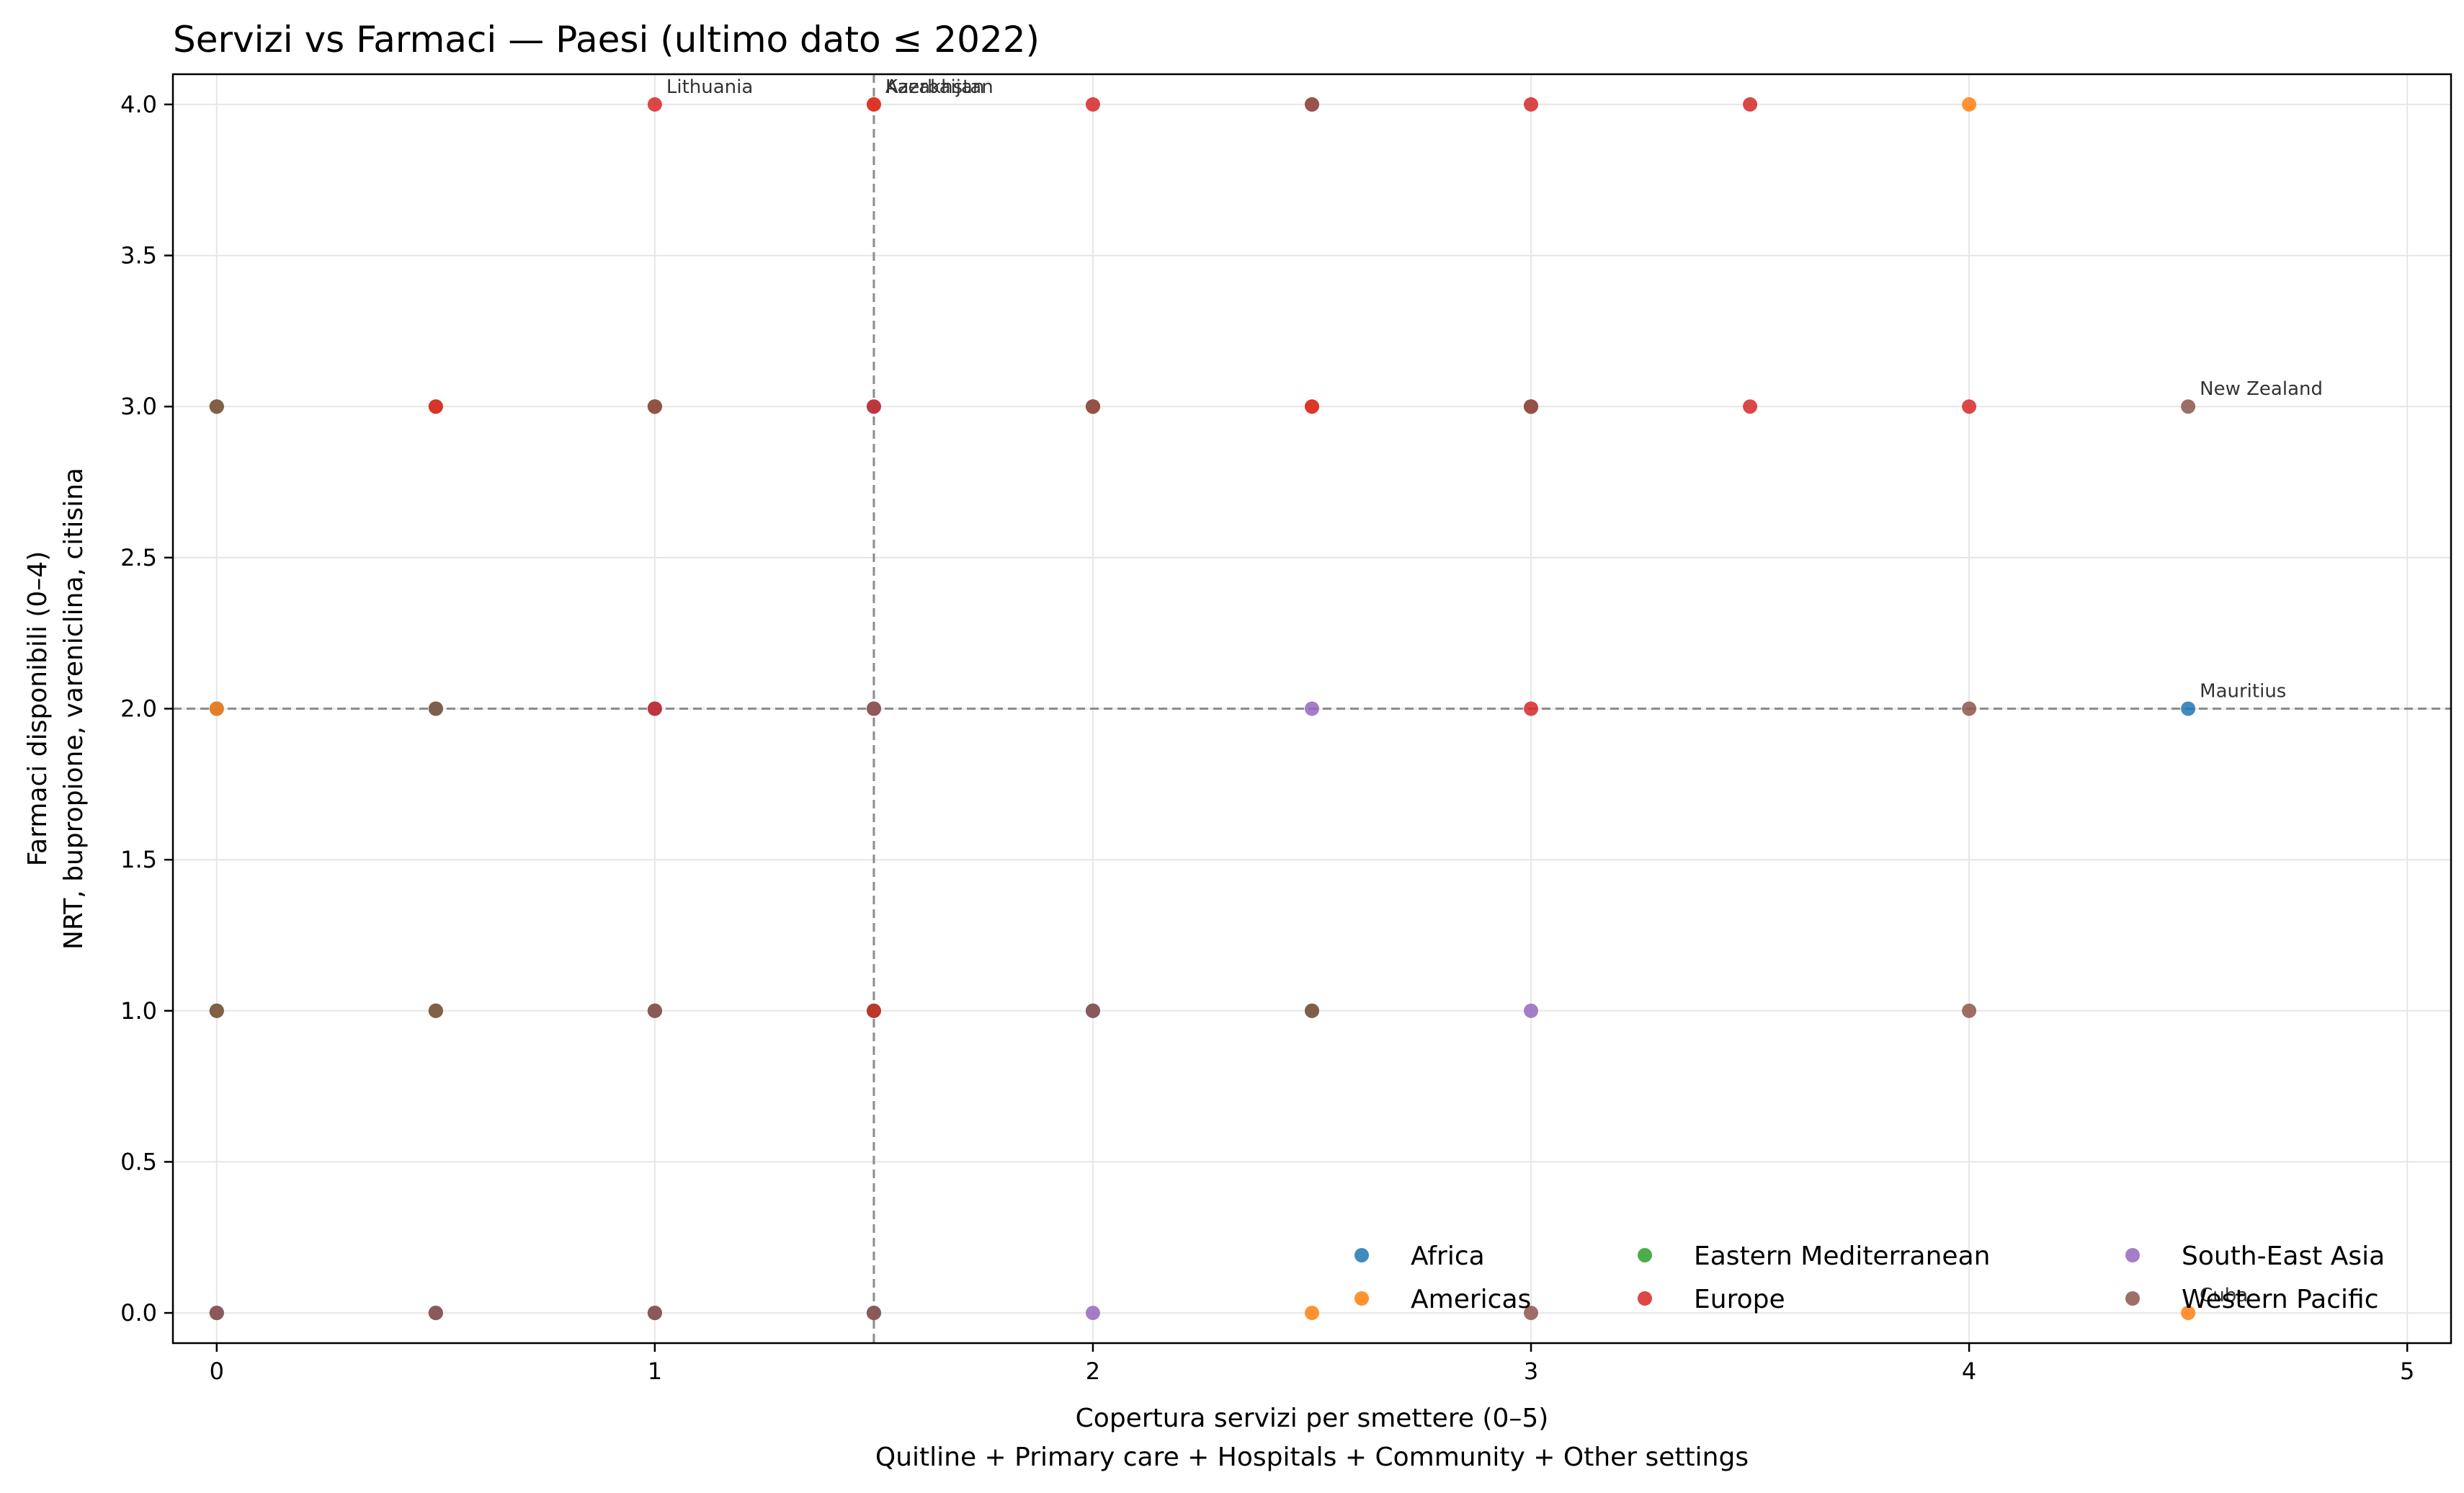 This screenshot has height=1493, width=2464. I want to click on x-tick-label: 4, so click(1969, 1371).